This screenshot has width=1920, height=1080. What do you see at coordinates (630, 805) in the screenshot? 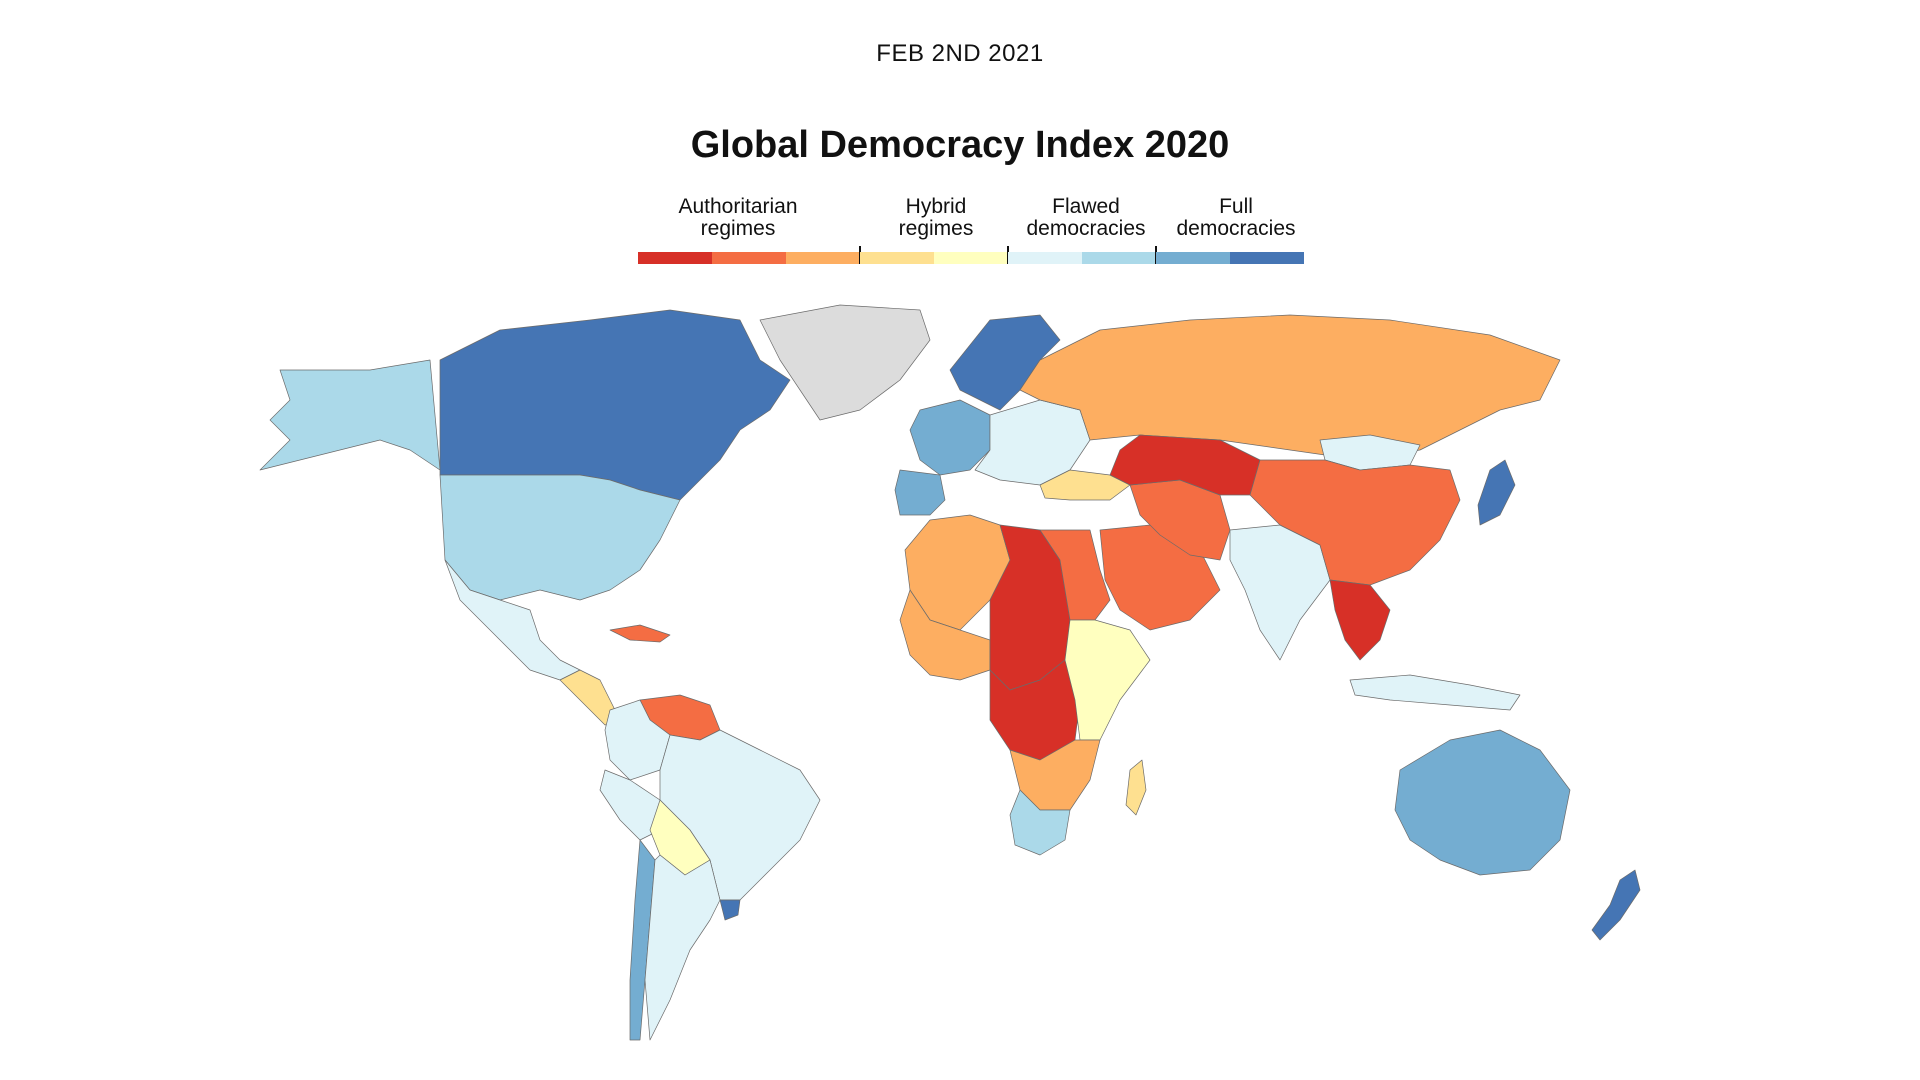
I see `region-peru` at bounding box center [630, 805].